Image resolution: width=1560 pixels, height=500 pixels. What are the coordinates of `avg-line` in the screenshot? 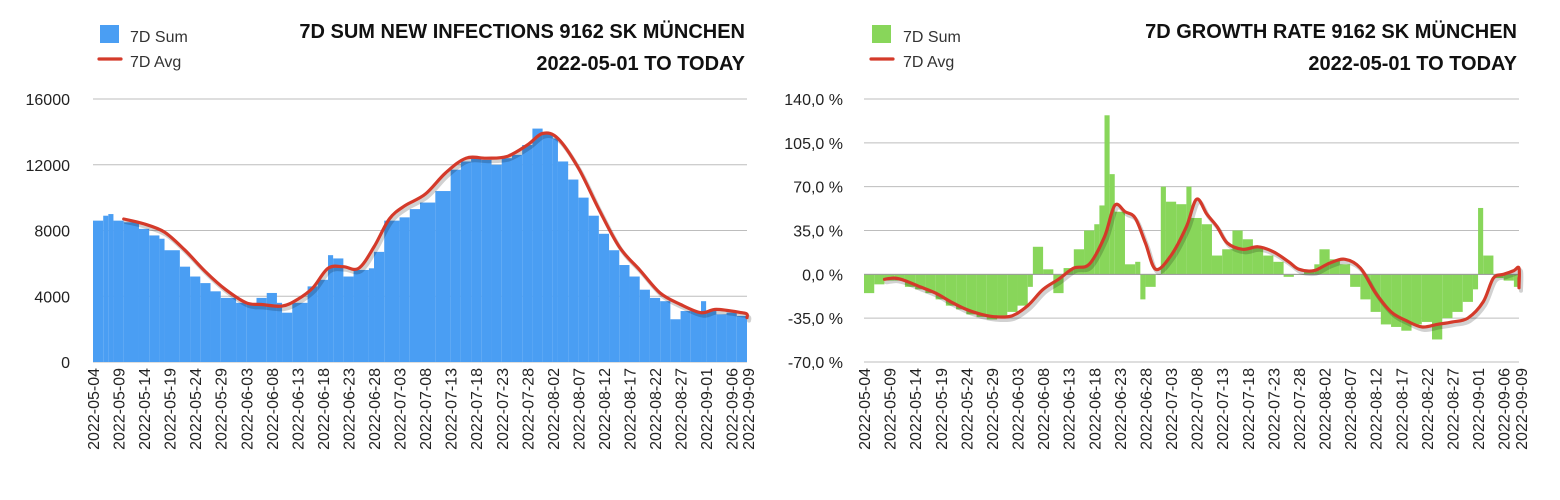 It's located at (1201, 263).